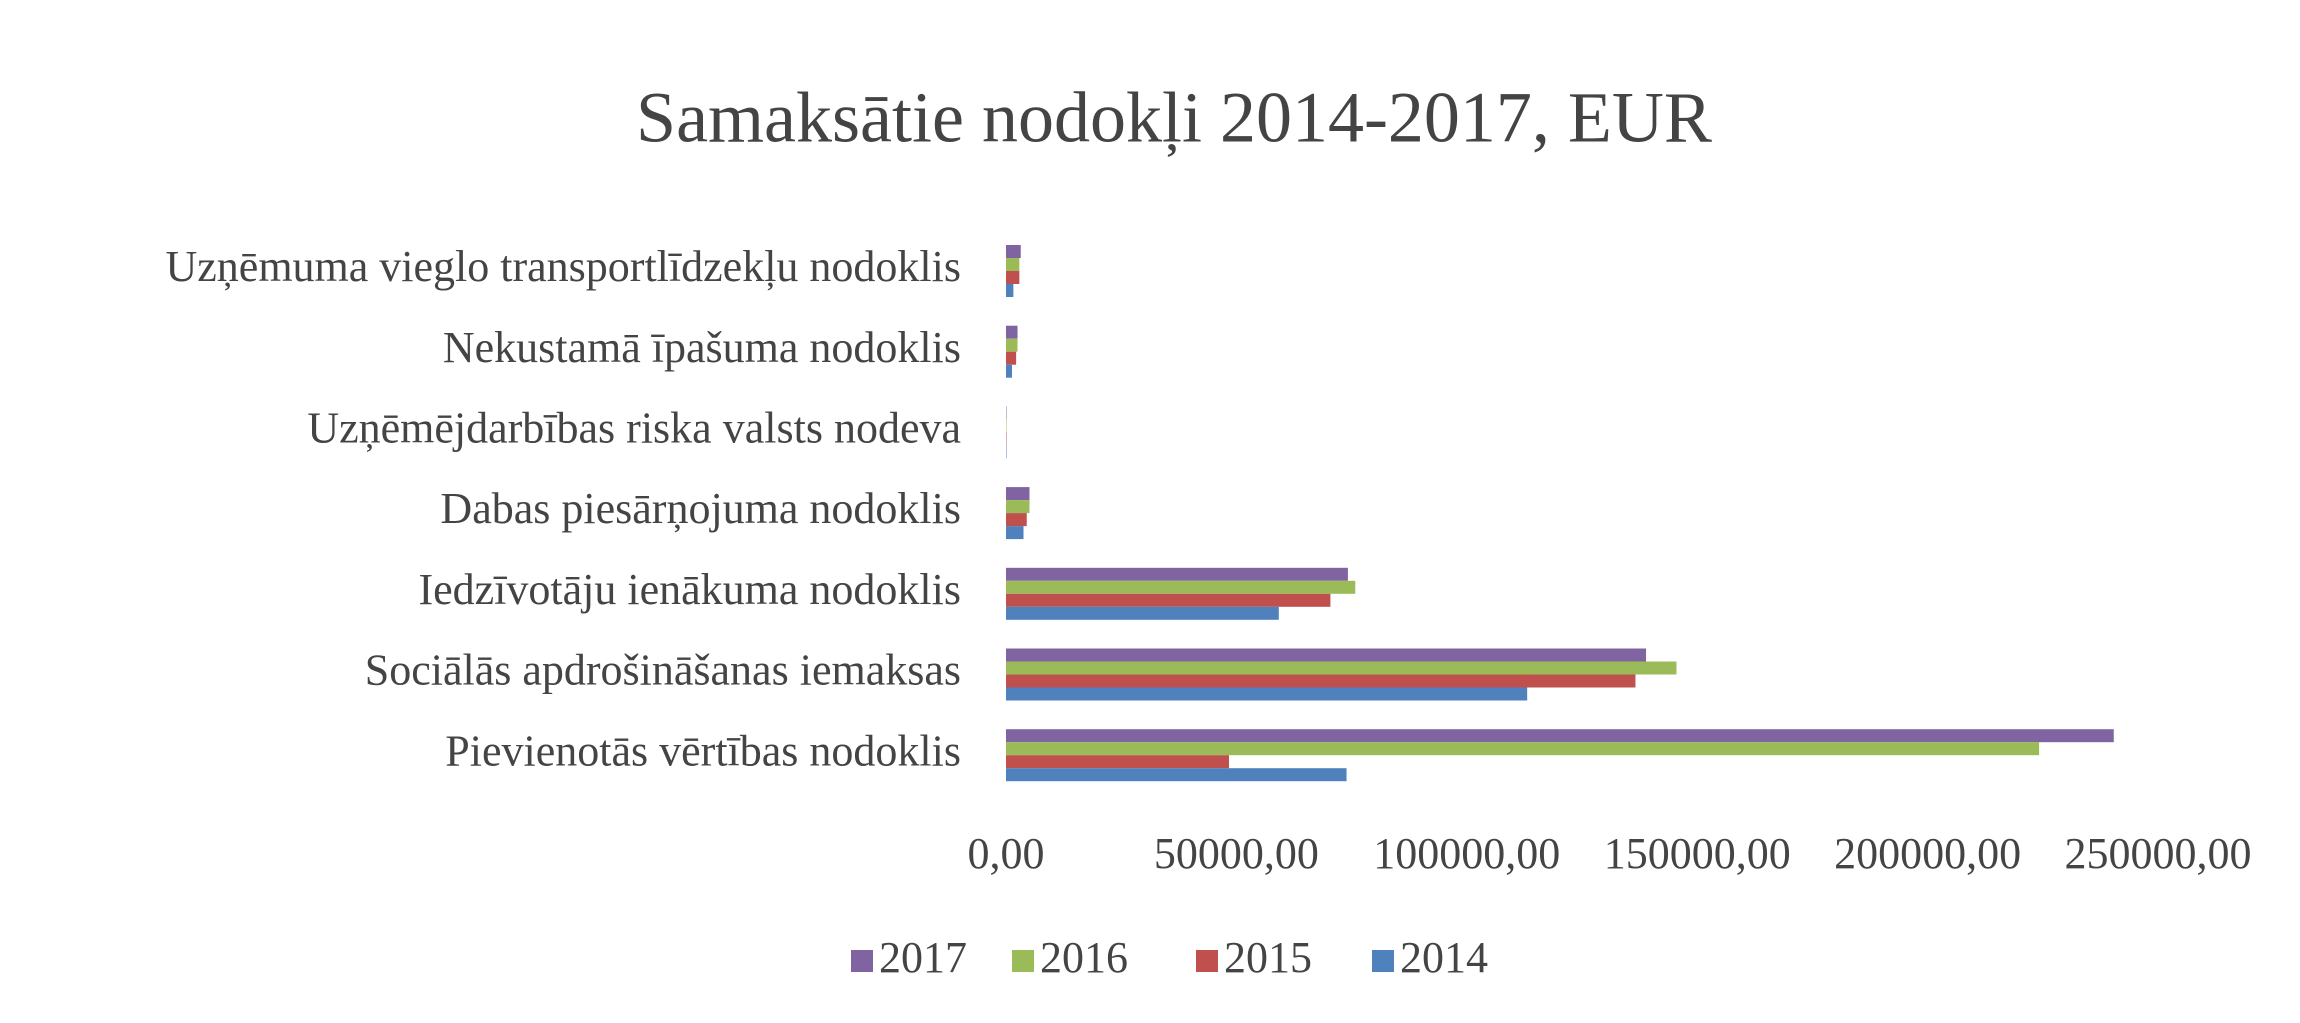 The height and width of the screenshot is (1023, 2300). I want to click on x-tick-label: 150000,00, so click(1697, 853).